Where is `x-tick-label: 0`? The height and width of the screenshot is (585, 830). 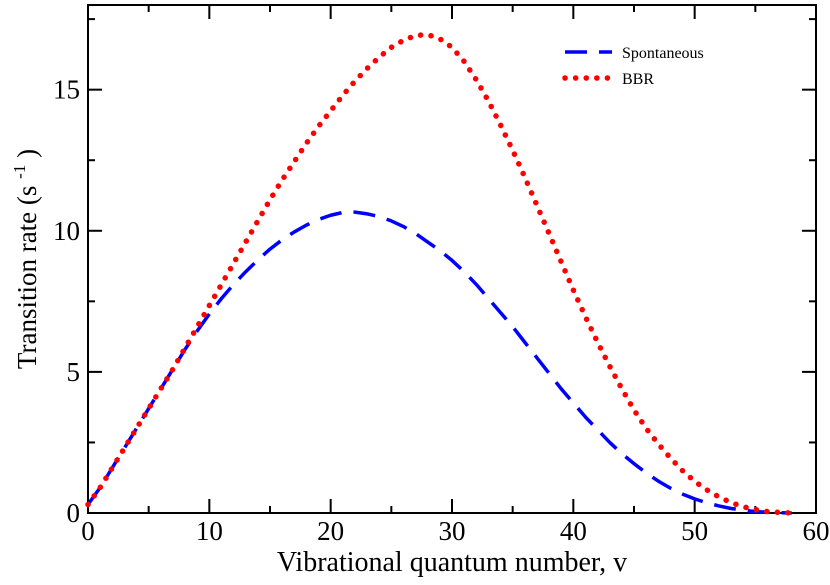 x-tick-label: 0 is located at coordinates (88, 531).